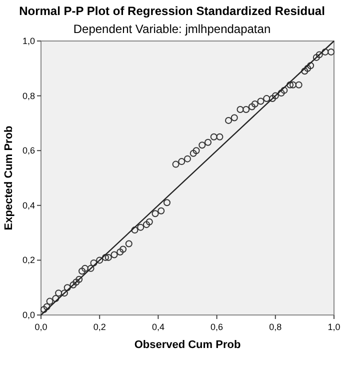 The height and width of the screenshot is (368, 344). I want to click on x-tick-label: 1,0, so click(334, 327).